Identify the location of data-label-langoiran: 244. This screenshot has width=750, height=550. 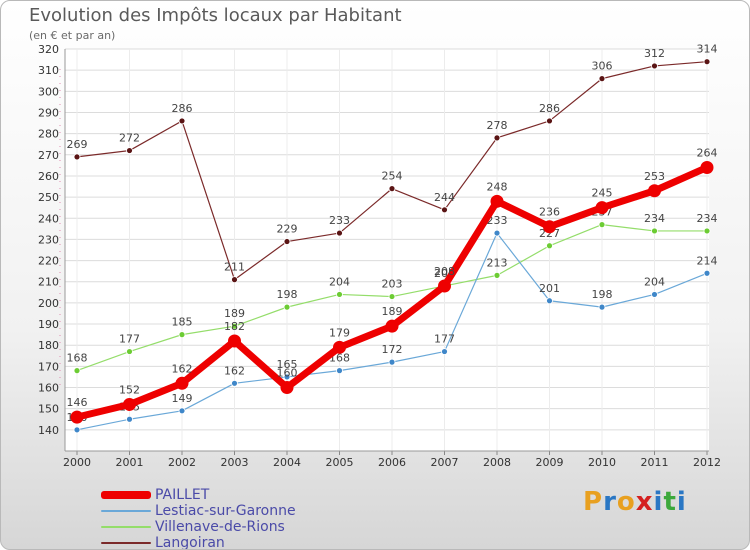
(444, 197).